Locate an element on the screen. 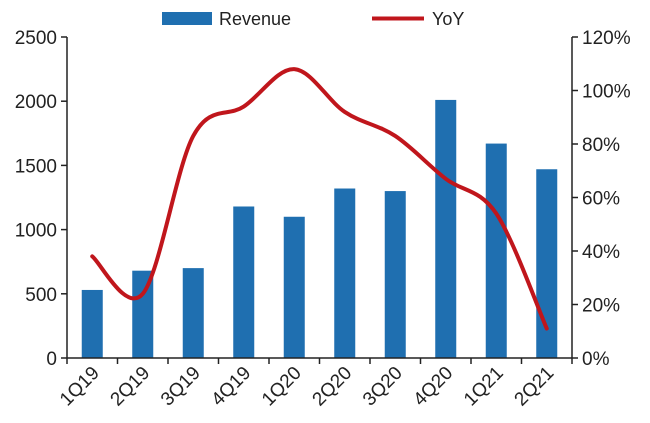 This screenshot has height=423, width=650. x-tick-label: 2Q20 is located at coordinates (333, 387).